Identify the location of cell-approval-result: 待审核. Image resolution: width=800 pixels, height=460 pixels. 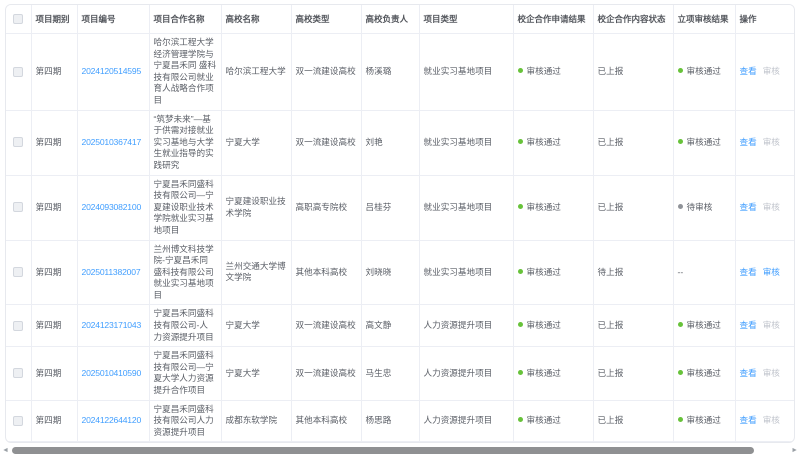
(704, 208).